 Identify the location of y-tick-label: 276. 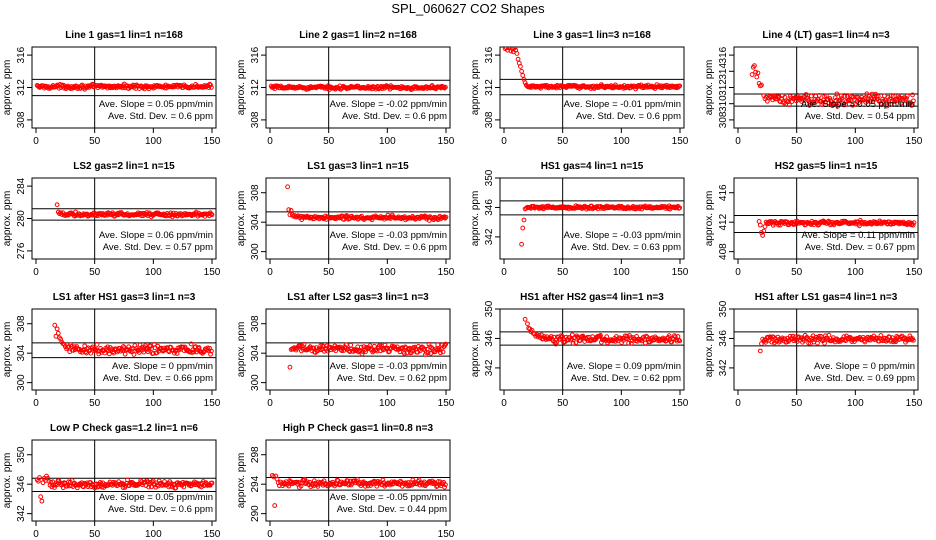
(21, 250).